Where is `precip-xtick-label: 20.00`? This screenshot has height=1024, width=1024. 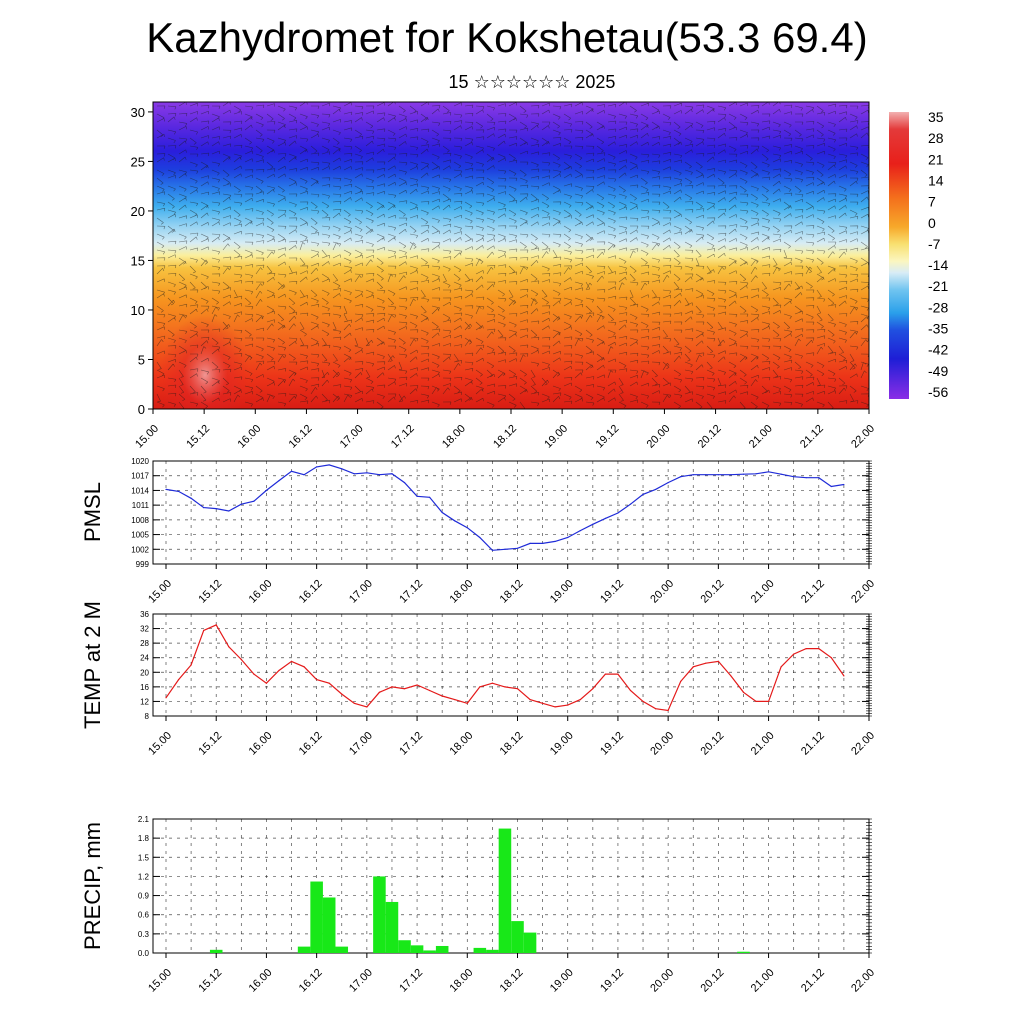
precip-xtick-label: 20.00 is located at coordinates (662, 981).